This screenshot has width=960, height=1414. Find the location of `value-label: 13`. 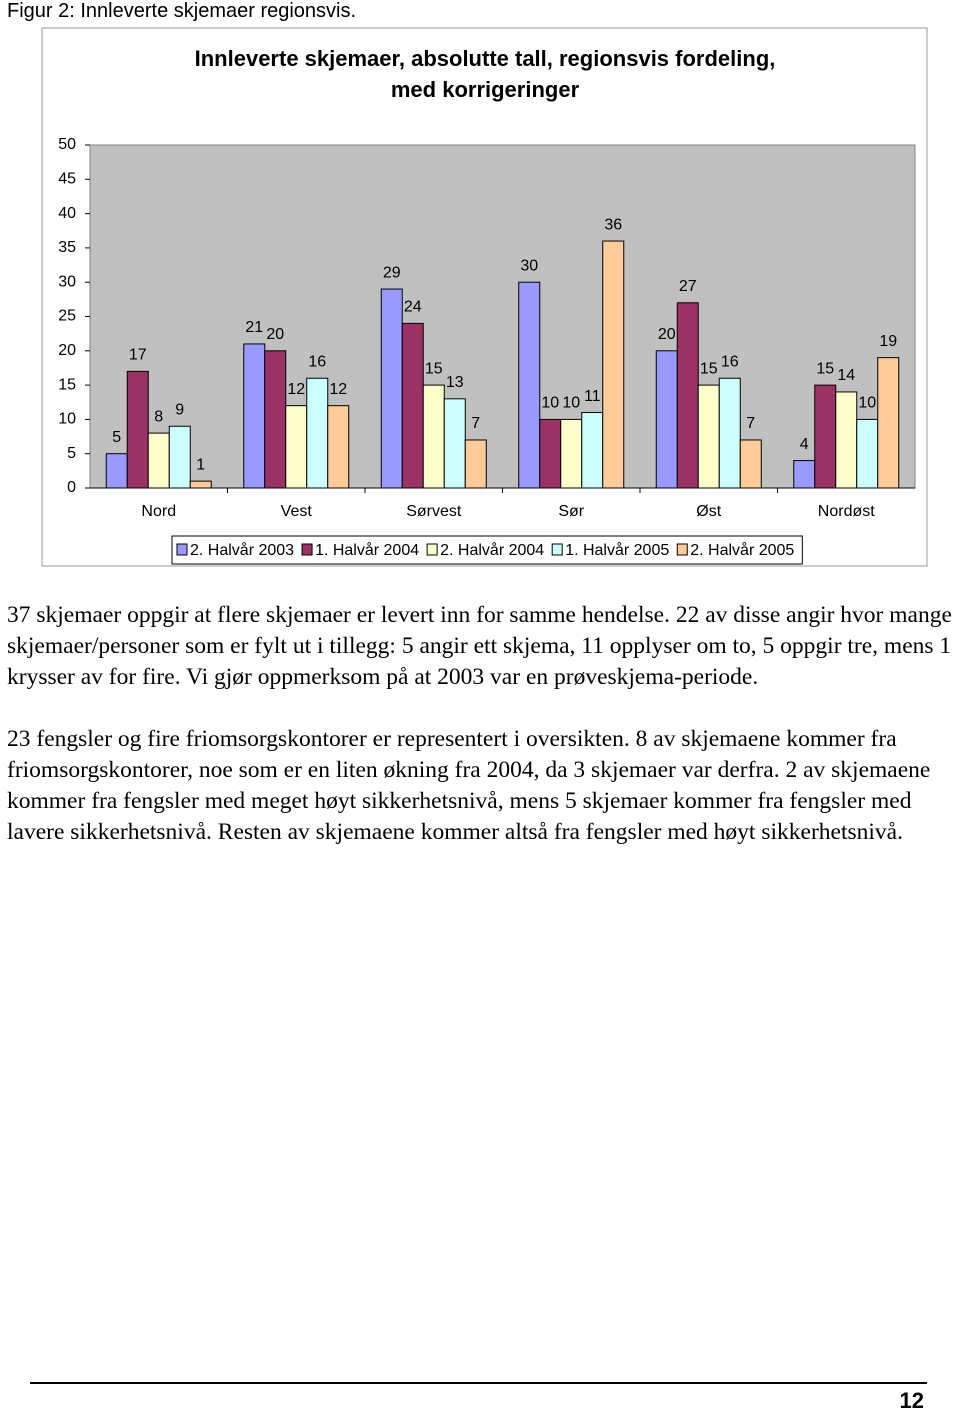

value-label: 13 is located at coordinates (455, 382).